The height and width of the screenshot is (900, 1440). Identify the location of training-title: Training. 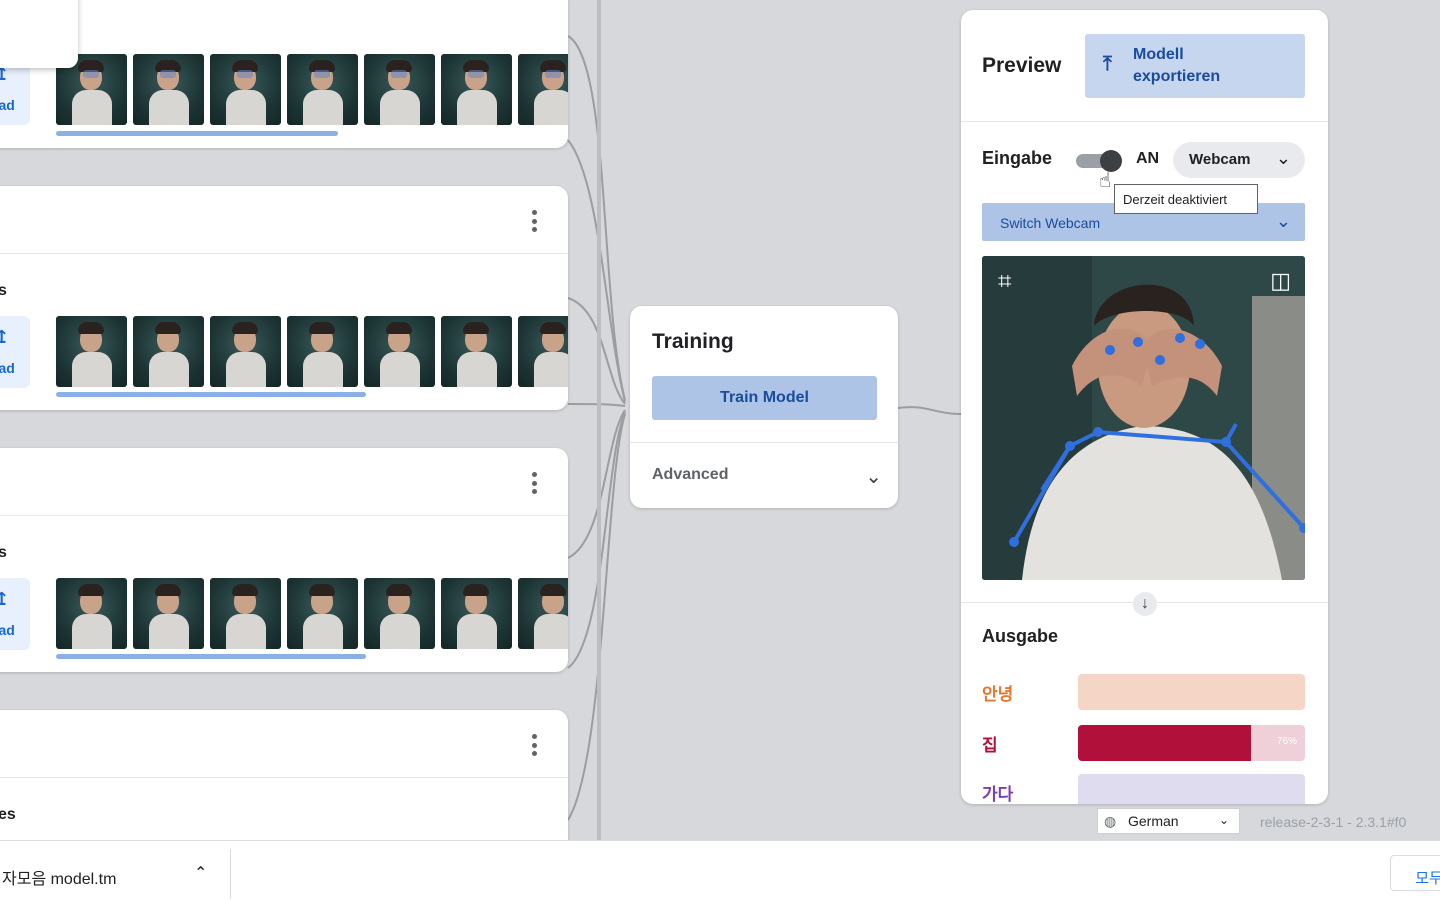
(693, 341).